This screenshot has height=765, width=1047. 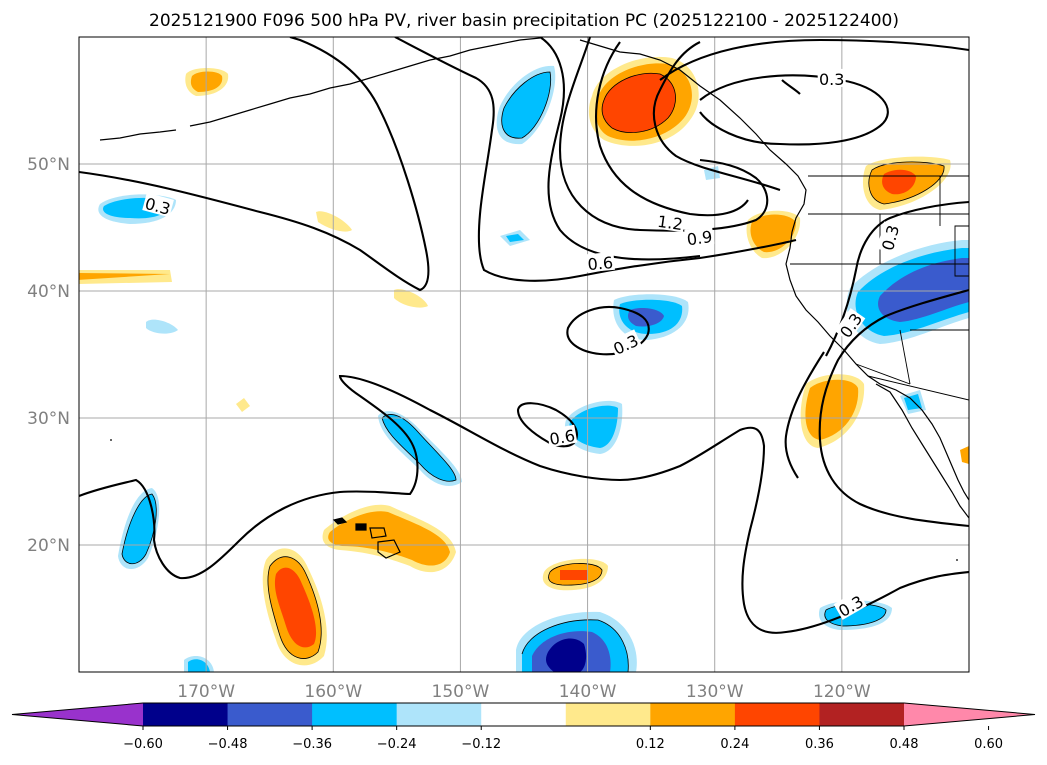 What do you see at coordinates (988, 744) in the screenshot?
I see `colorbar-tick-label: 0.60` at bounding box center [988, 744].